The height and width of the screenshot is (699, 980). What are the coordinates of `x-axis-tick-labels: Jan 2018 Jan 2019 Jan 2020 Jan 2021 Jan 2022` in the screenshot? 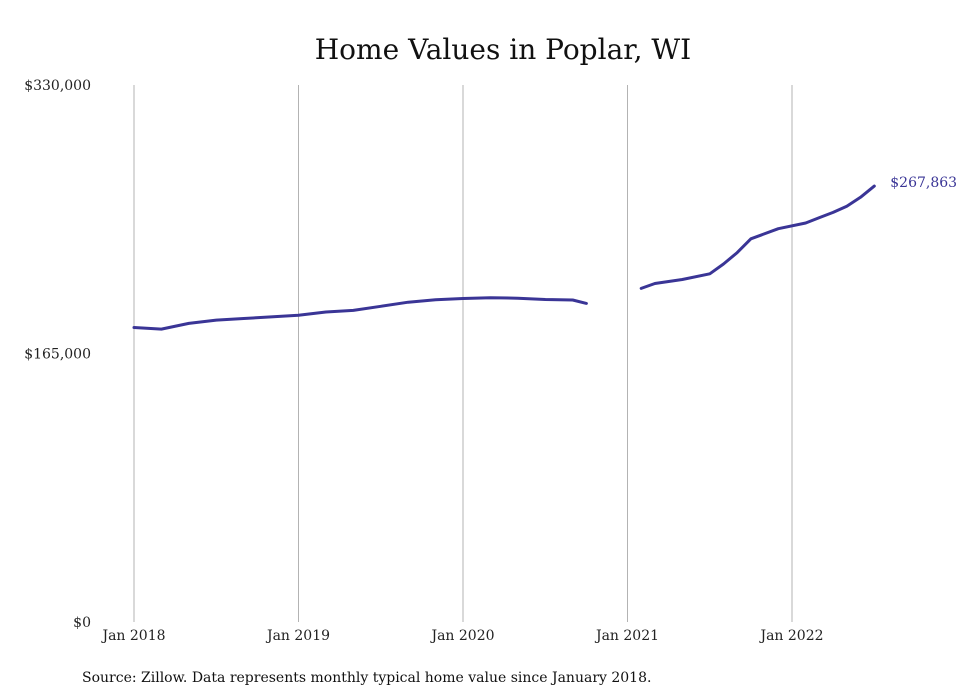 It's located at (461, 636).